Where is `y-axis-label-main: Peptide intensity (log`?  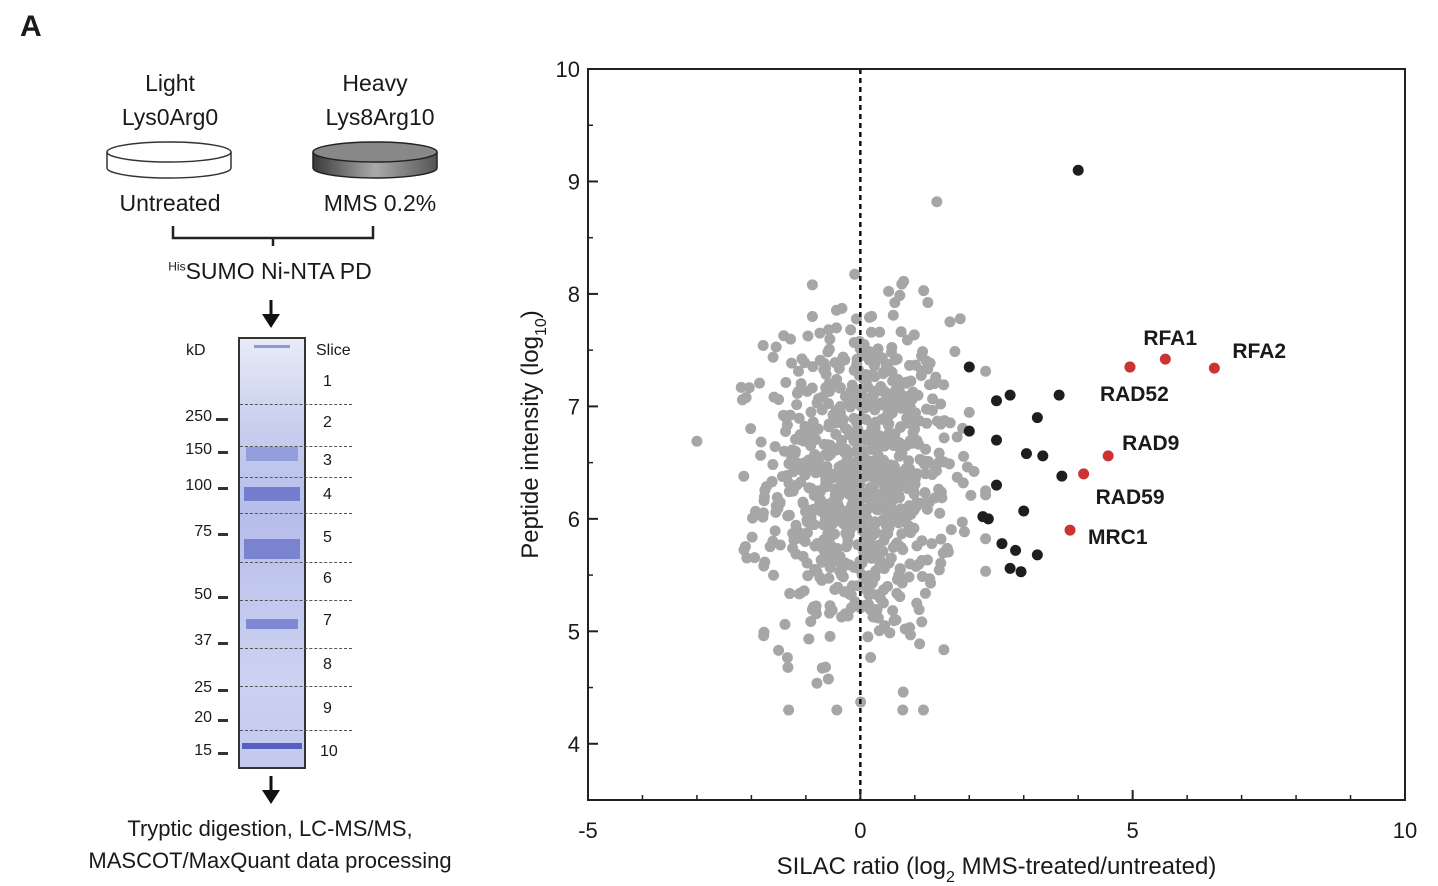
y-axis-label-main: Peptide intensity (log is located at coordinates (530, 447).